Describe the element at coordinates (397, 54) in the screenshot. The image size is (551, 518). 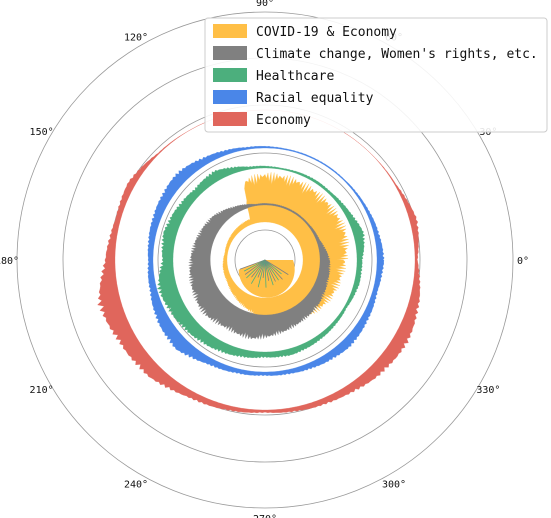
I see `legend-label: Climate change, Women's rights, etc.` at that location.